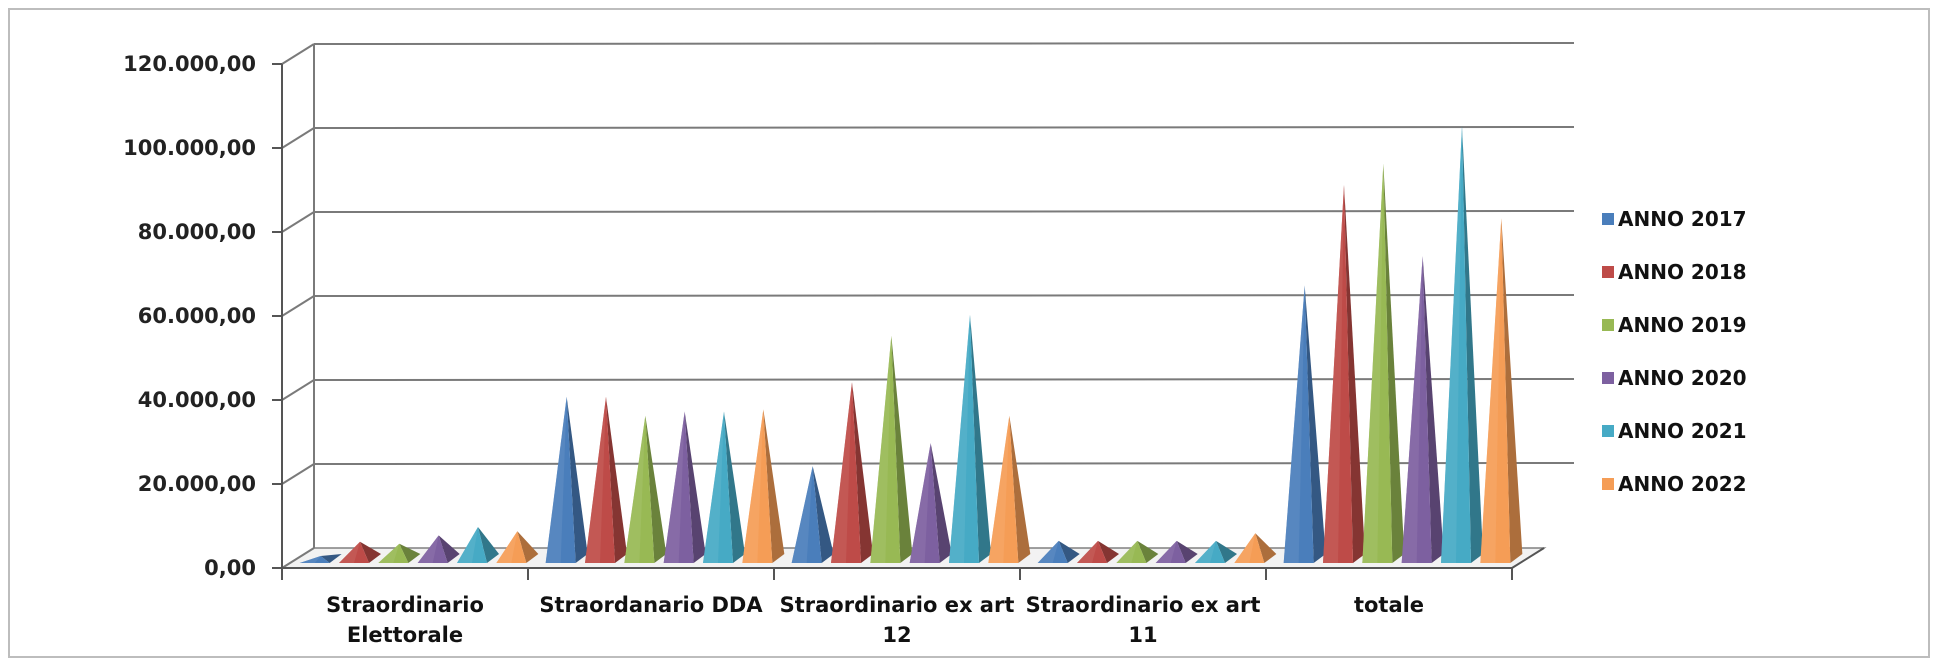 The width and height of the screenshot is (1941, 665). What do you see at coordinates (1143, 620) in the screenshot?
I see `x-tick-label: Straordinario ex art 11` at bounding box center [1143, 620].